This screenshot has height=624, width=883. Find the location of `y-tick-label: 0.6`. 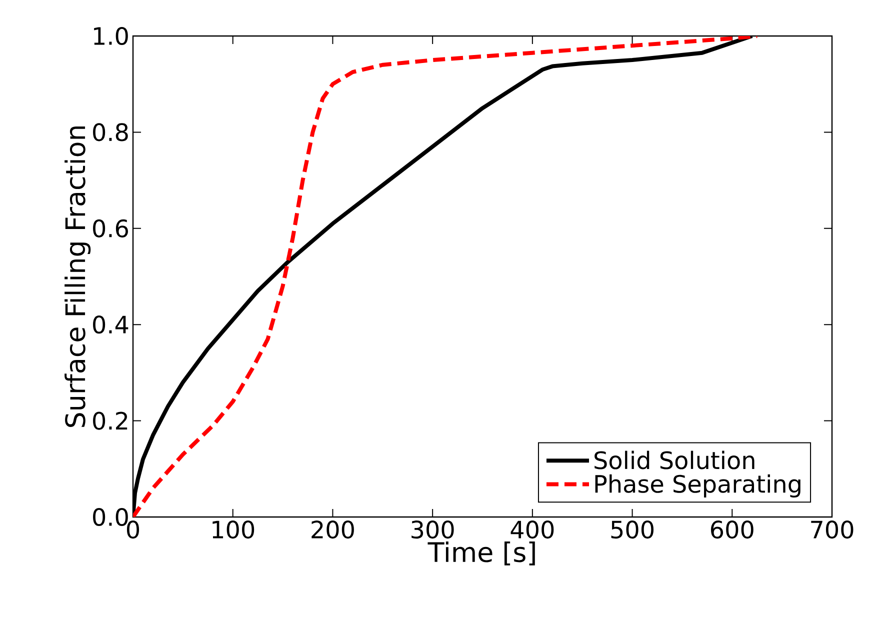

y-tick-label: 0.6 is located at coordinates (110, 228).